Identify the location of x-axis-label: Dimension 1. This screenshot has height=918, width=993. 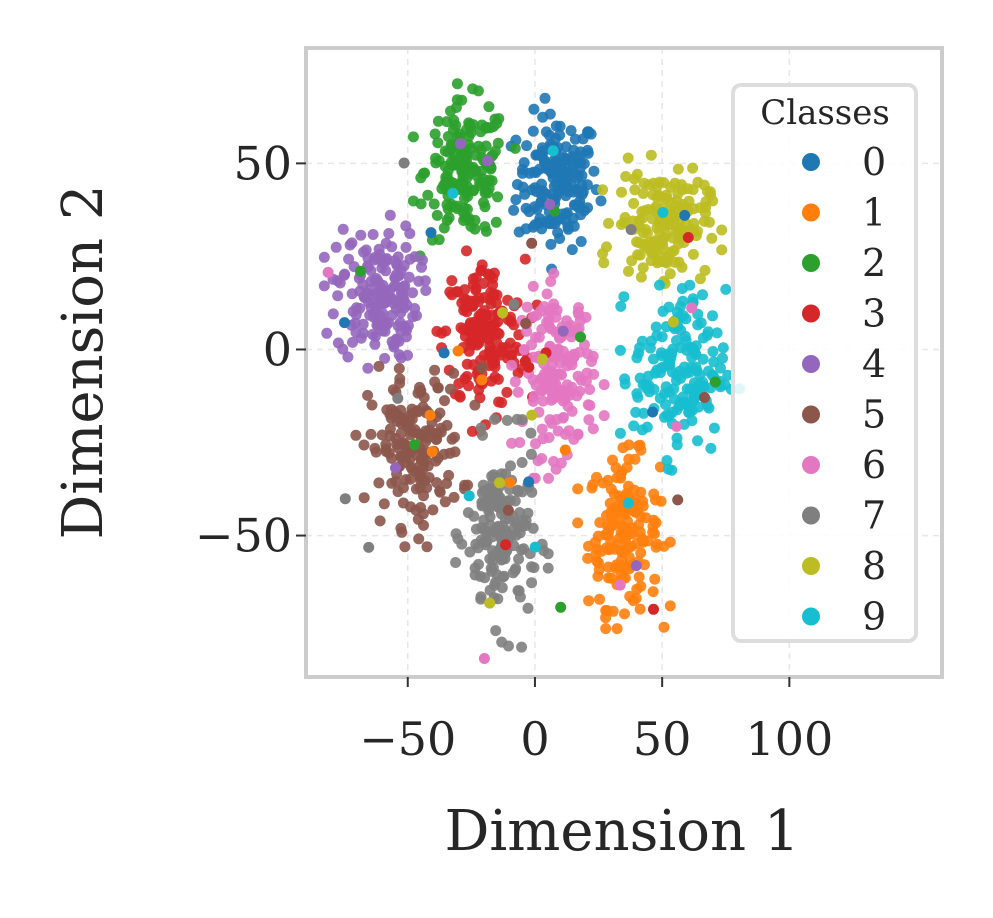
(622, 831).